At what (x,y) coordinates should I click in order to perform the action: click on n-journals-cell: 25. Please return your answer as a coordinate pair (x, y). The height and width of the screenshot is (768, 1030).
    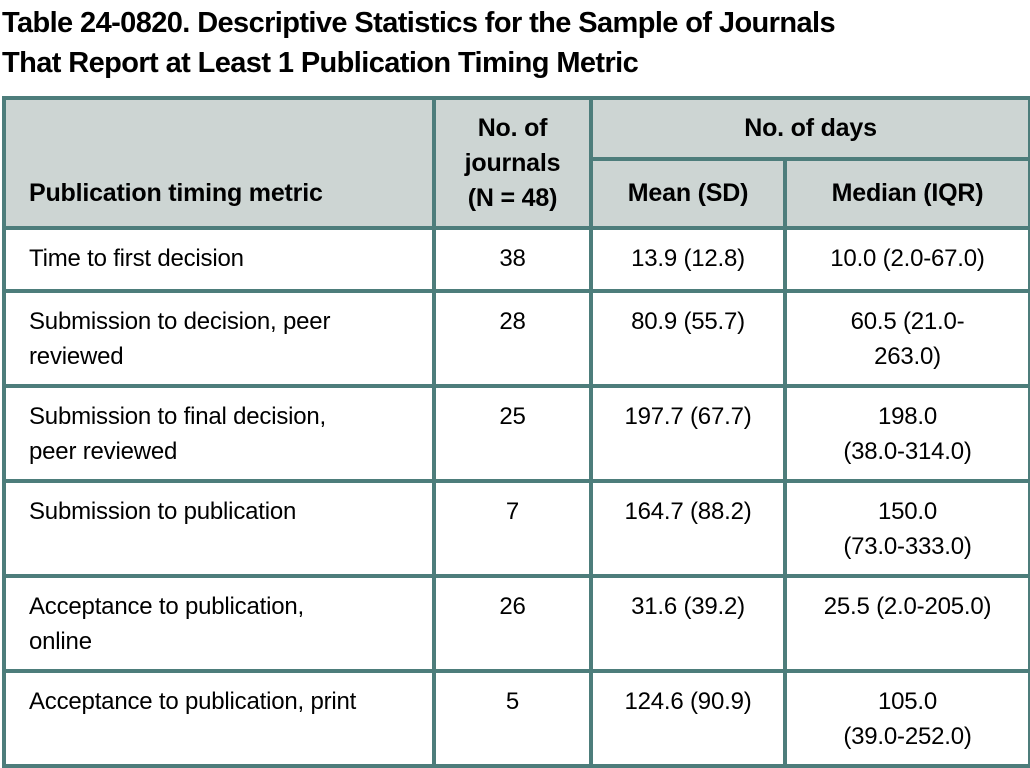
    Looking at the image, I should click on (512, 433).